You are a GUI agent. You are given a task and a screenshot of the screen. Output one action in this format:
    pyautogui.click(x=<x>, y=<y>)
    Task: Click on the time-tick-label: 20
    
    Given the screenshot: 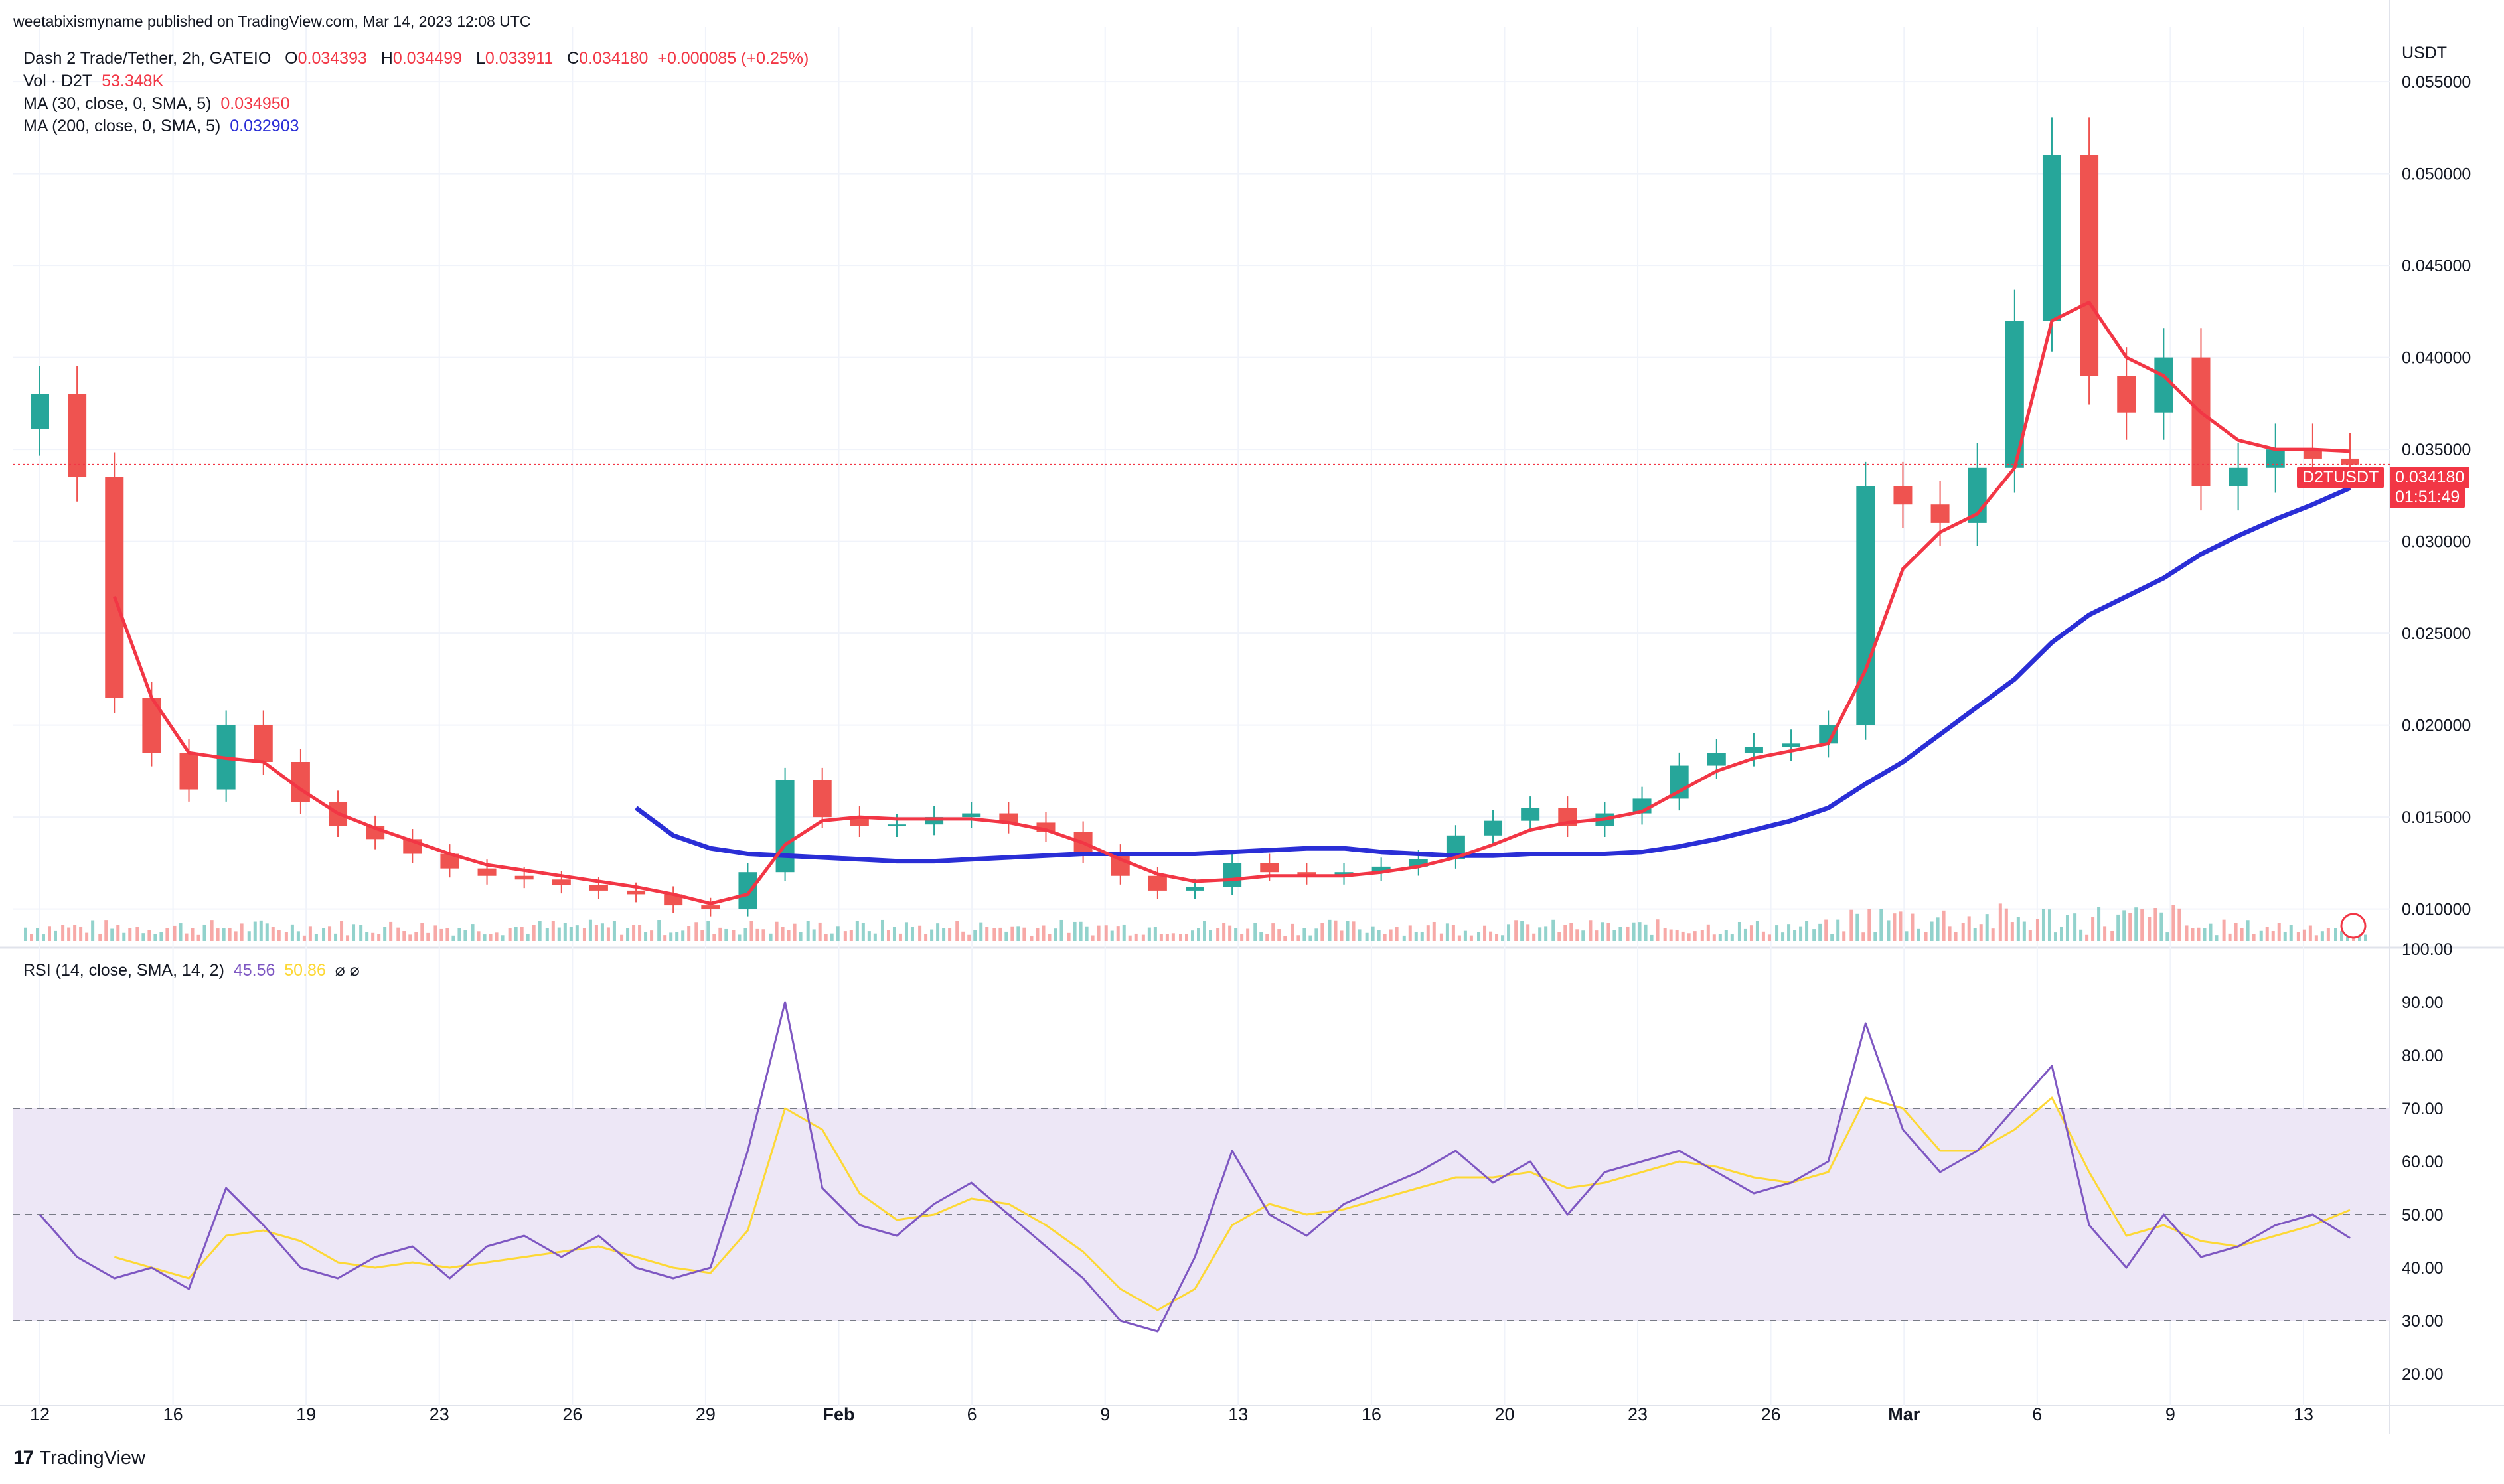 What is the action you would take?
    pyautogui.click(x=1504, y=1414)
    